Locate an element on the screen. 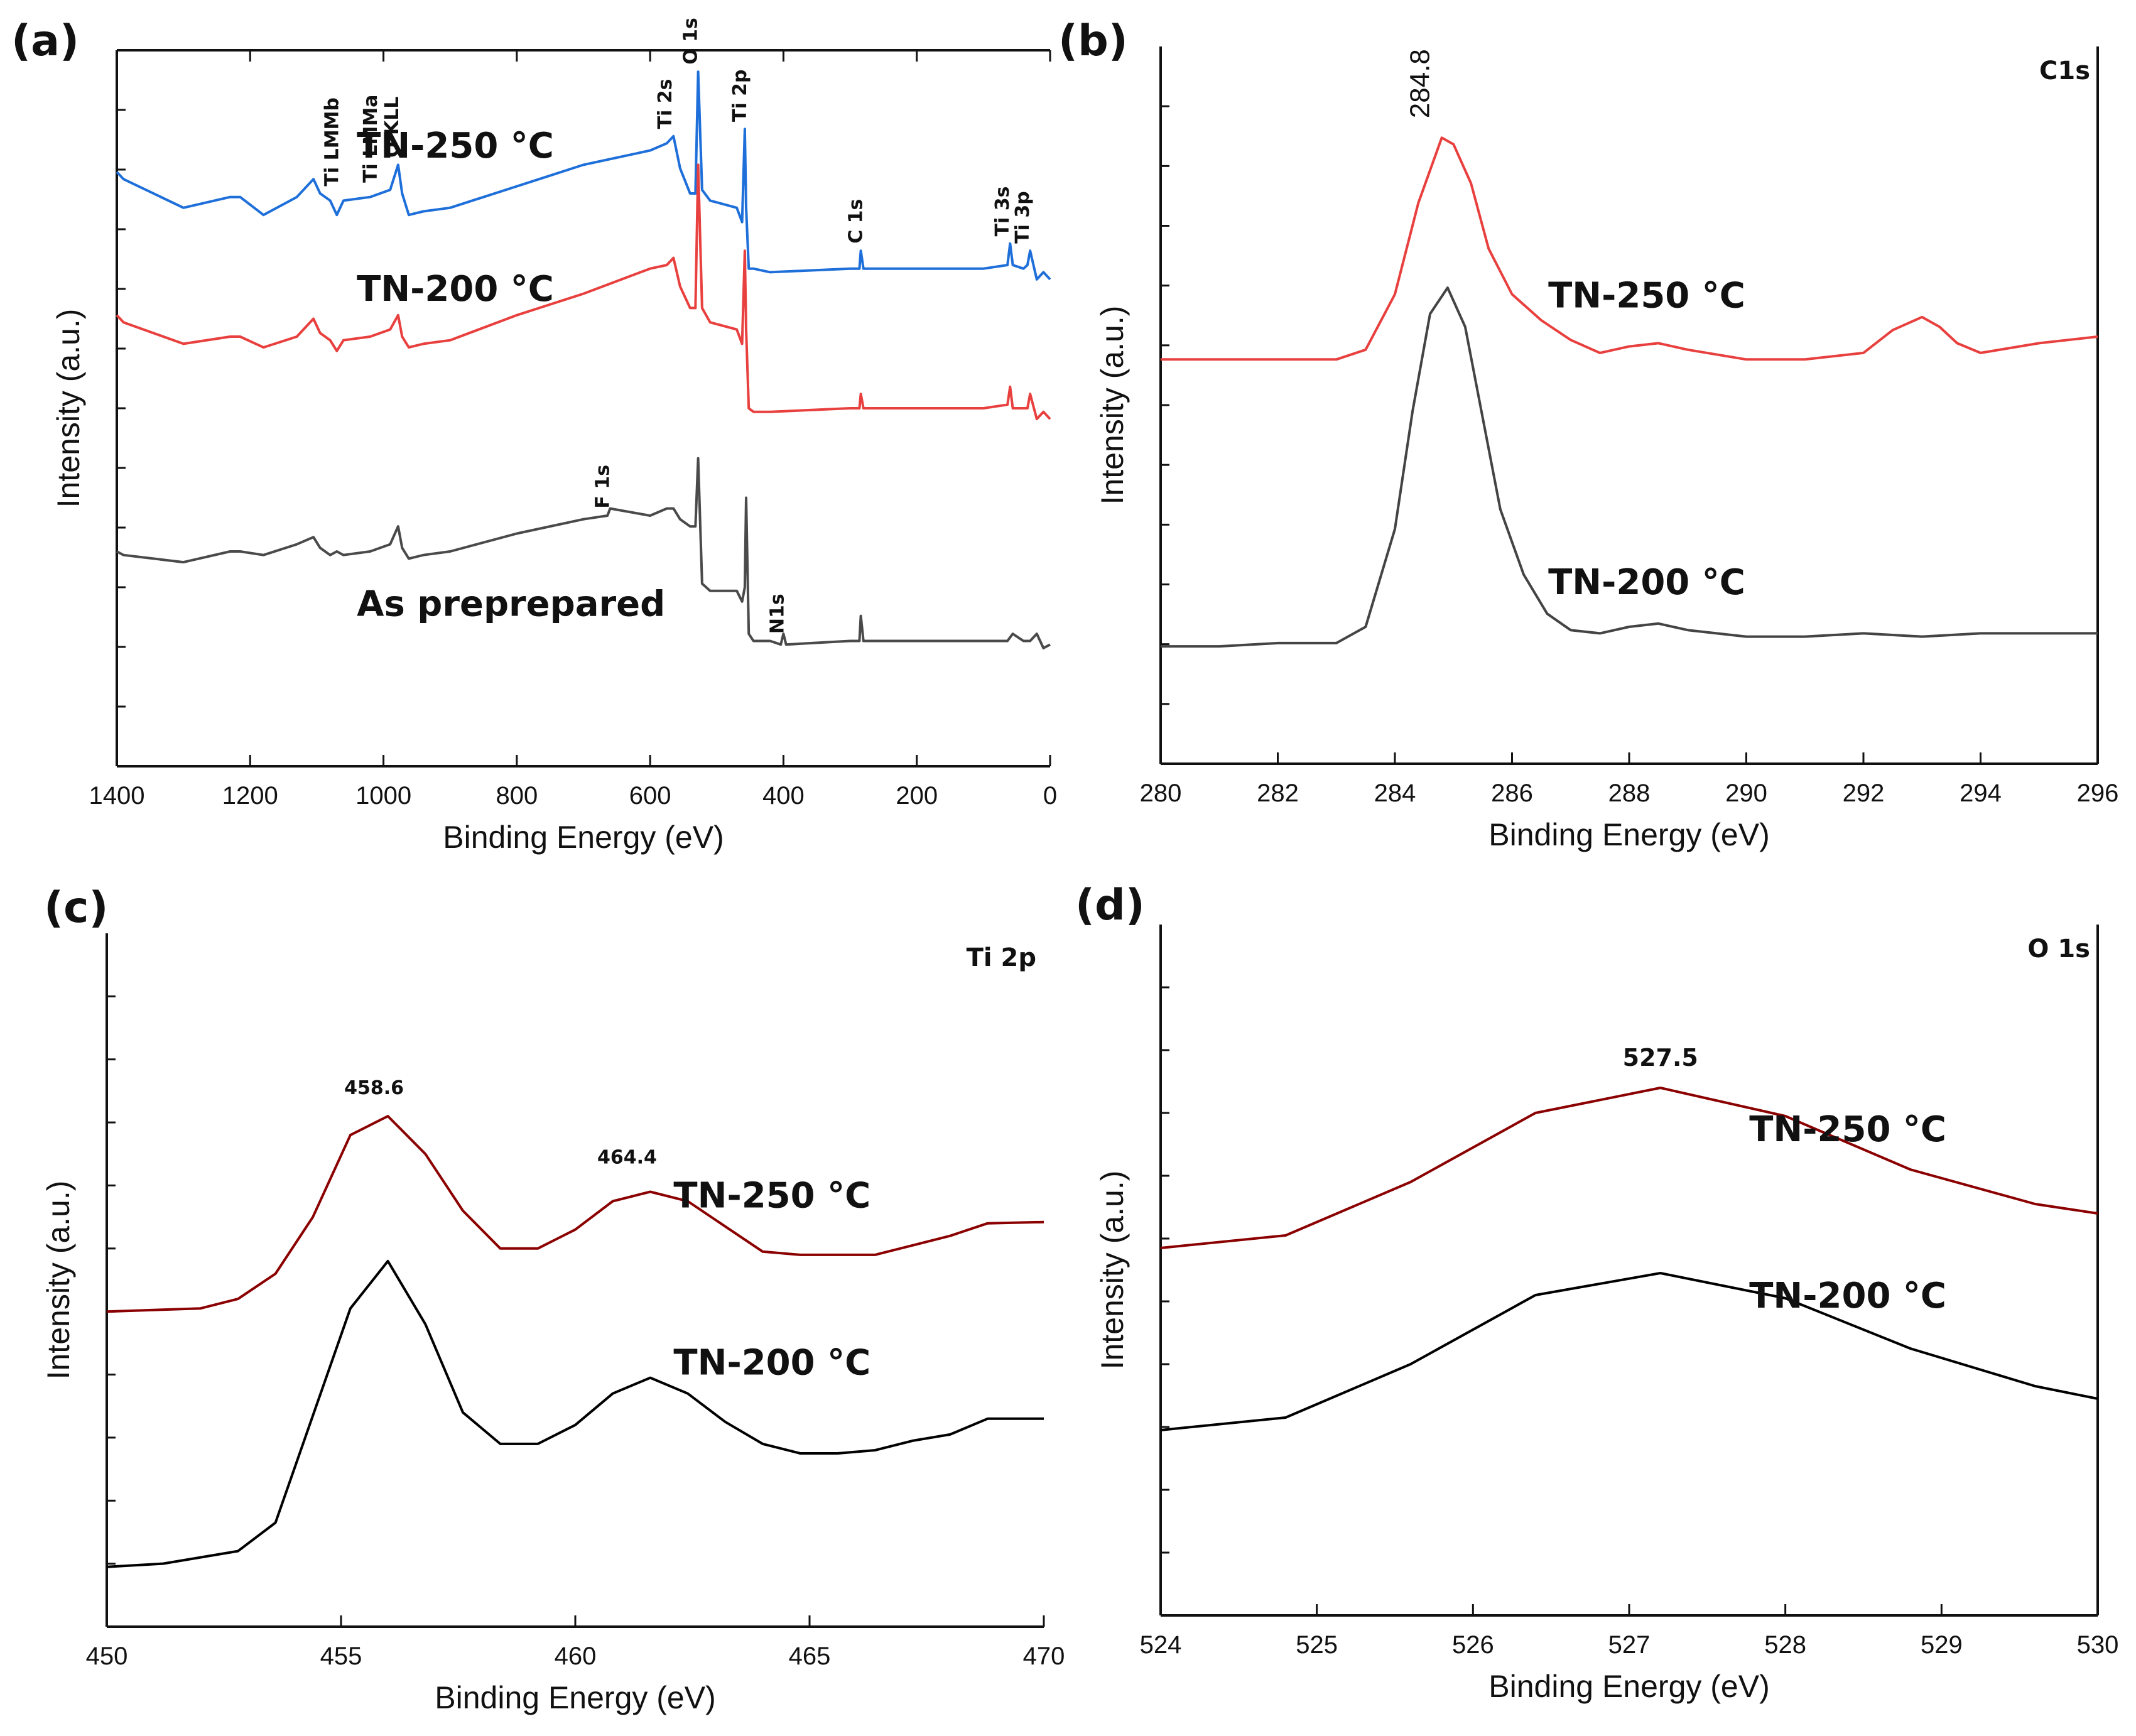 This screenshot has width=2136, height=1736. peak-label: 464.4 is located at coordinates (627, 1157).